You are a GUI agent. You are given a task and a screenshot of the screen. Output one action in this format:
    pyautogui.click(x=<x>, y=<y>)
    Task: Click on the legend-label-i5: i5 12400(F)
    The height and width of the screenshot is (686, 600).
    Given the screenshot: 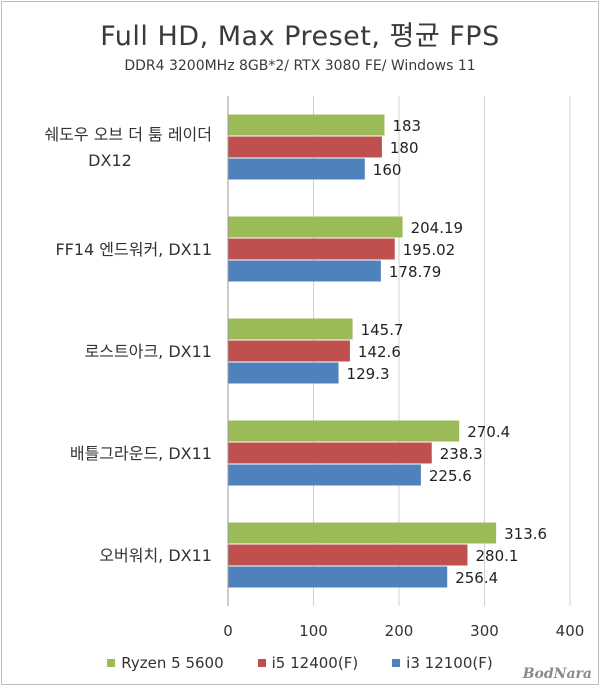 What is the action you would take?
    pyautogui.click(x=315, y=663)
    